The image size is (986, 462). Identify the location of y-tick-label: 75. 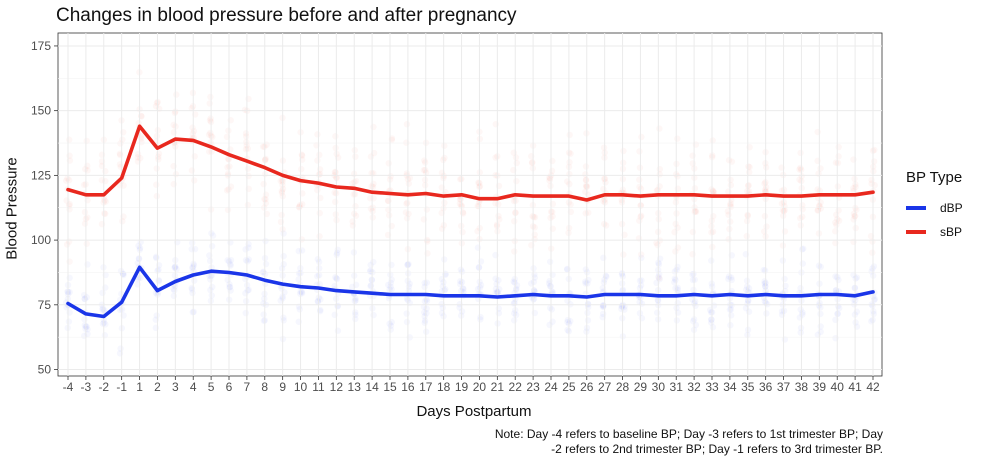
(45, 305).